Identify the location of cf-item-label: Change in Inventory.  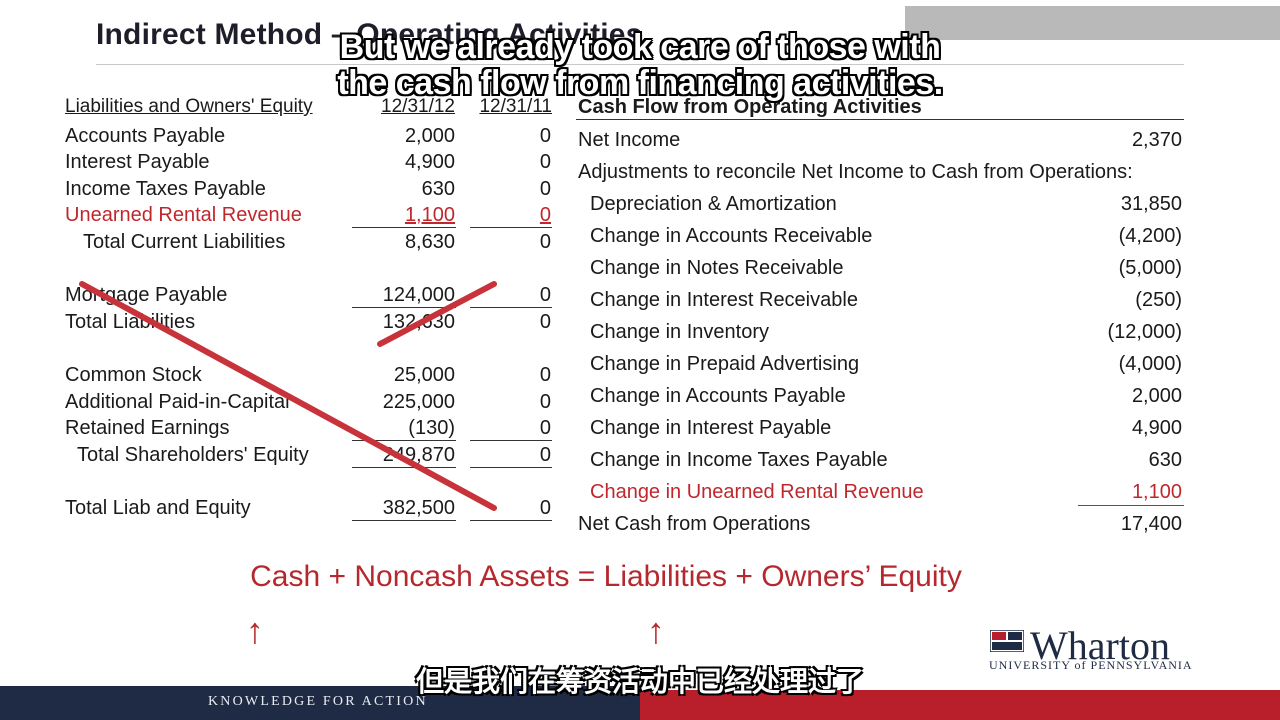
(680, 332).